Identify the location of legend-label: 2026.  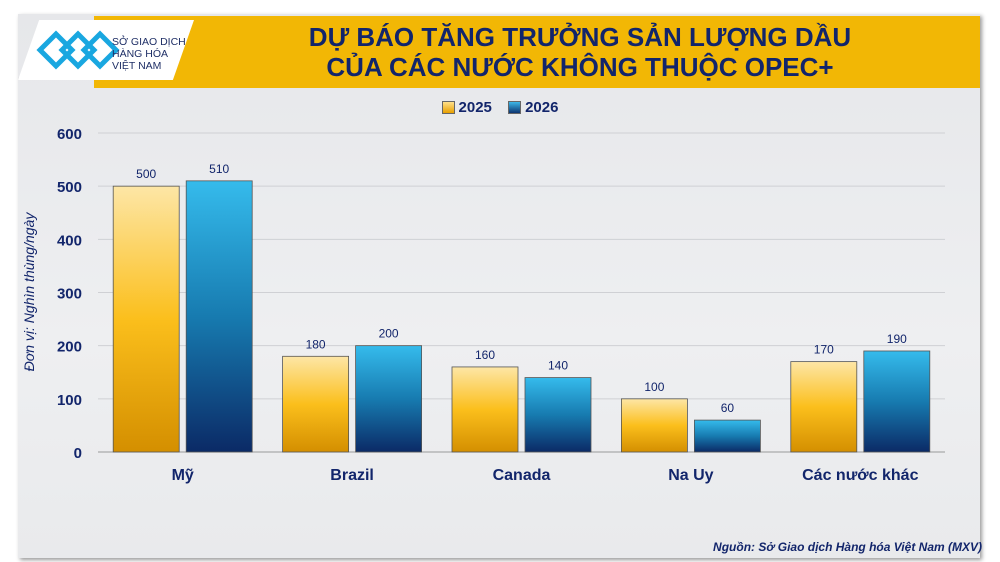
(542, 107).